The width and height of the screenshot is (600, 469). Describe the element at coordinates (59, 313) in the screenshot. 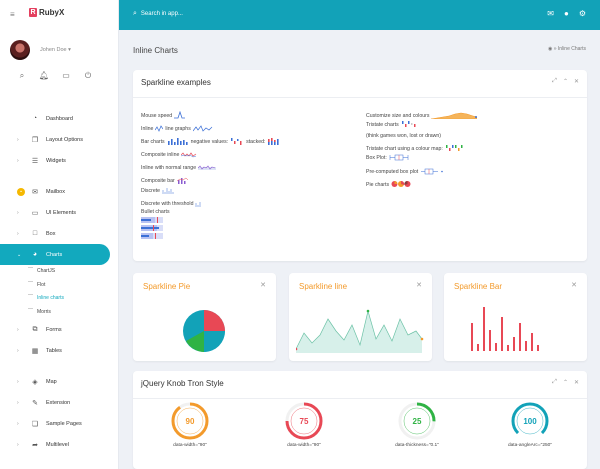

I see `sidebar-sub-morris: — Morris` at that location.